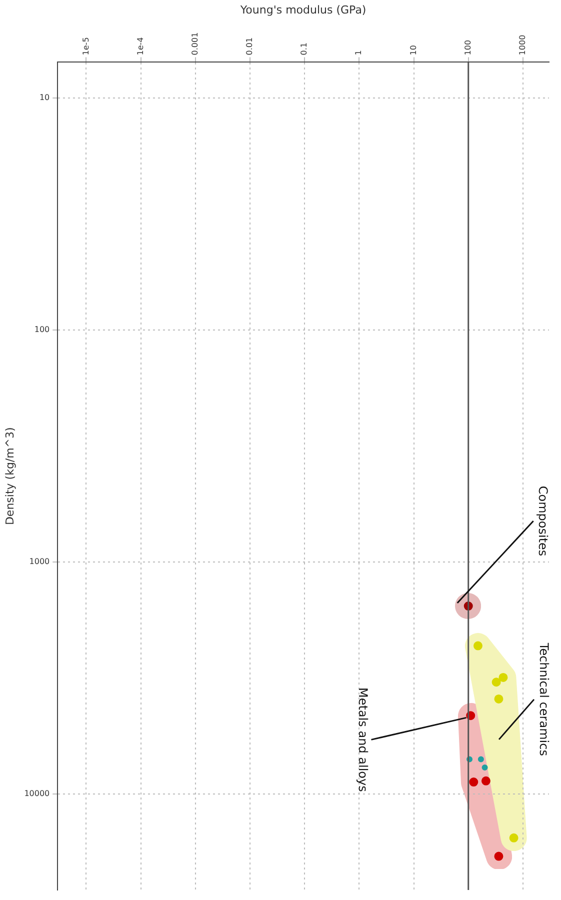 This screenshot has height=900, width=561. What do you see at coordinates (467, 48) in the screenshot?
I see `x-tick-label: 100` at bounding box center [467, 48].